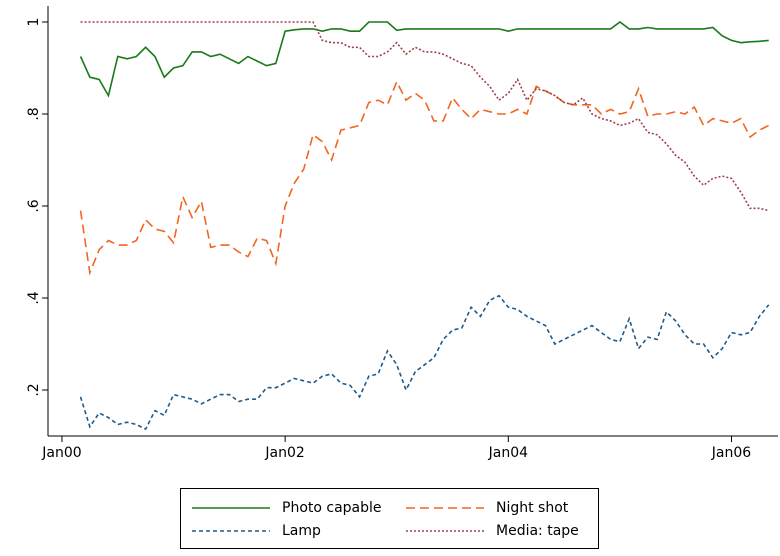  What do you see at coordinates (34, 22) in the screenshot?
I see `y-tick-label: 1` at bounding box center [34, 22].